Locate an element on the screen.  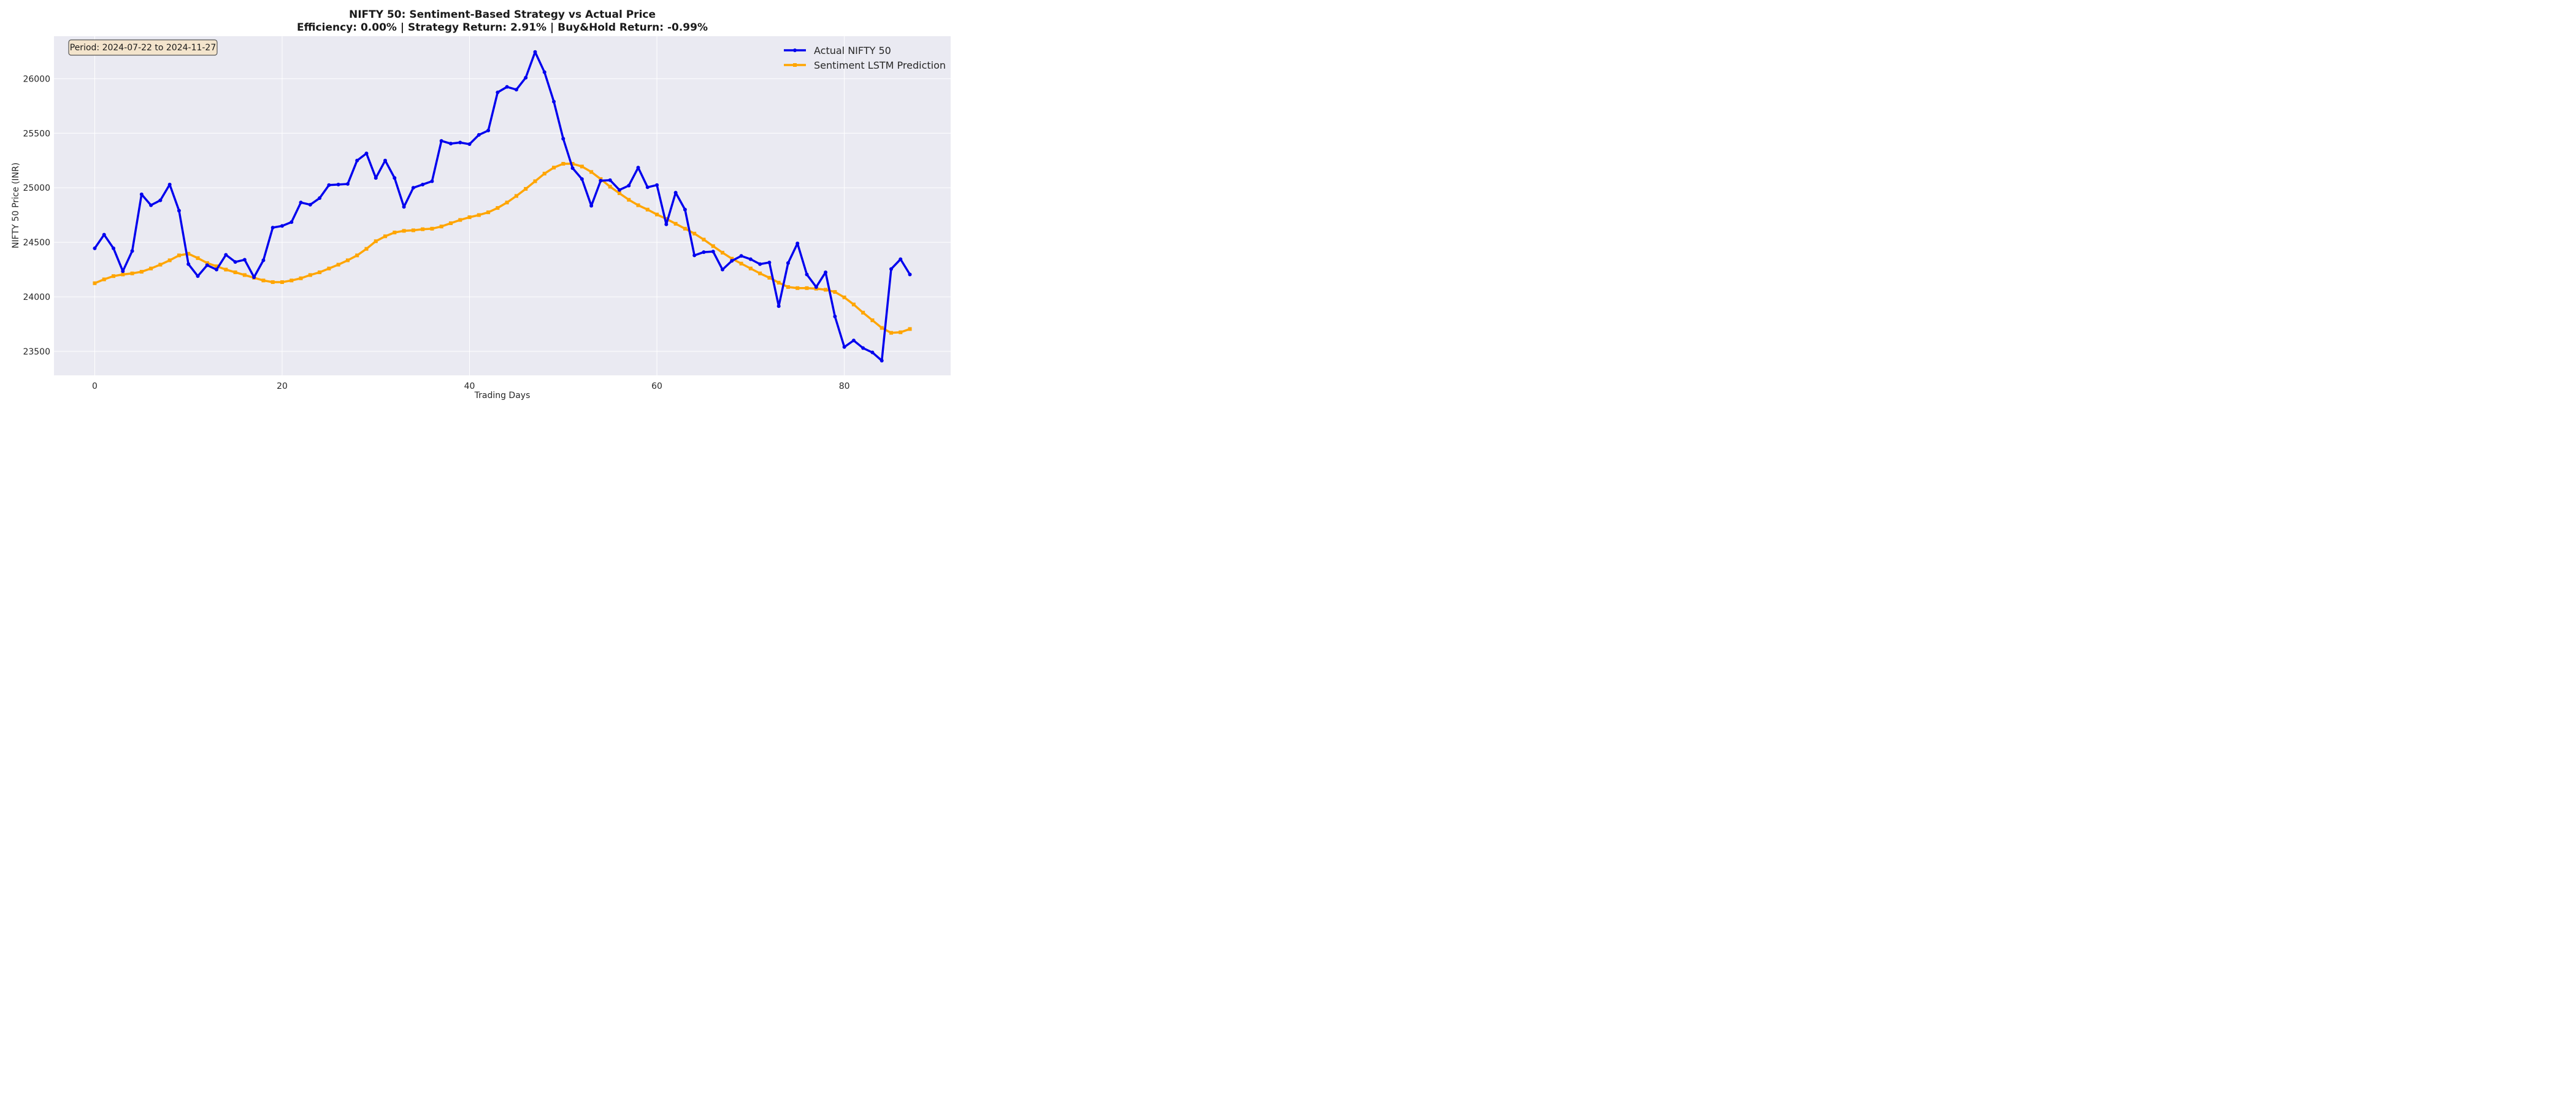
y-tick-label: 24500 is located at coordinates (36, 243).